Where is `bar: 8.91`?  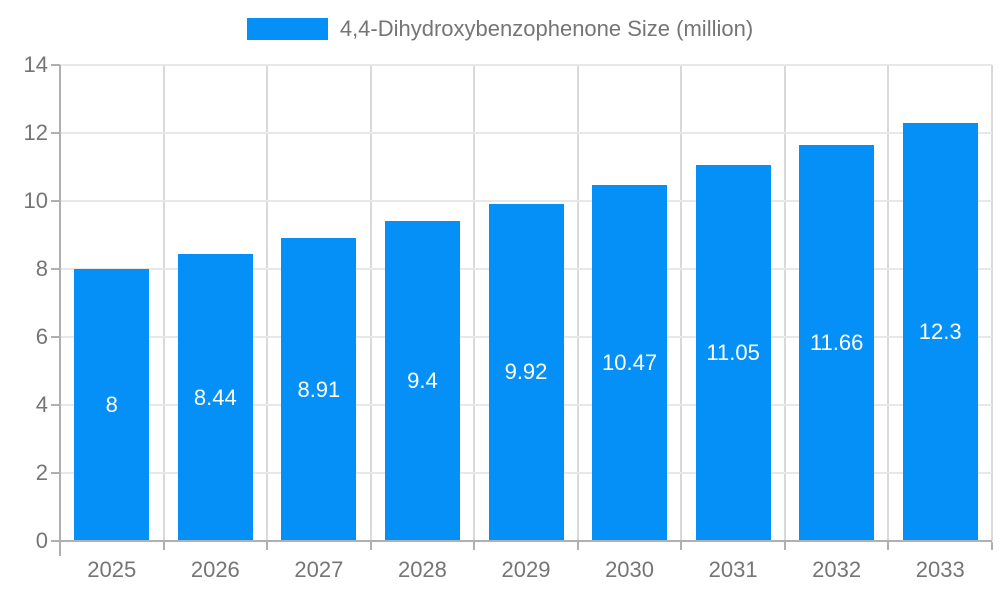 bar: 8.91 is located at coordinates (319, 389).